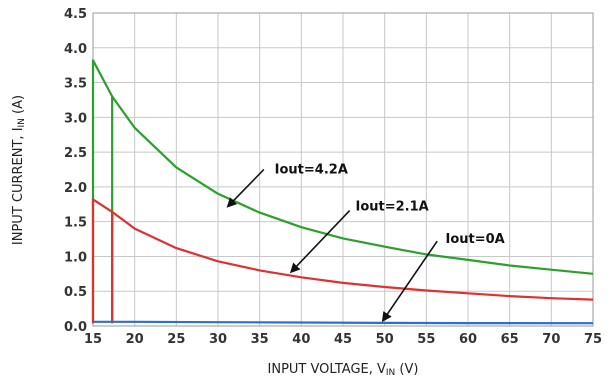 Image resolution: width=610 pixels, height=383 pixels. I want to click on annotation-label: Iout=0A, so click(475, 239).